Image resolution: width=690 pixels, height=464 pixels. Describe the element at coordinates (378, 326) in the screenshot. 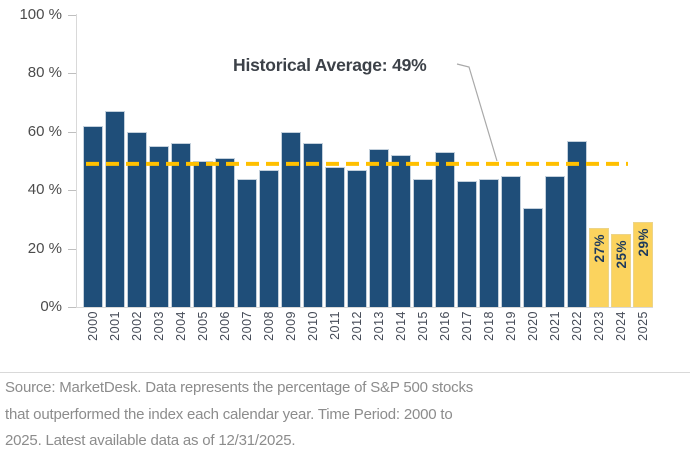

I see `x-label-text: 2013` at that location.